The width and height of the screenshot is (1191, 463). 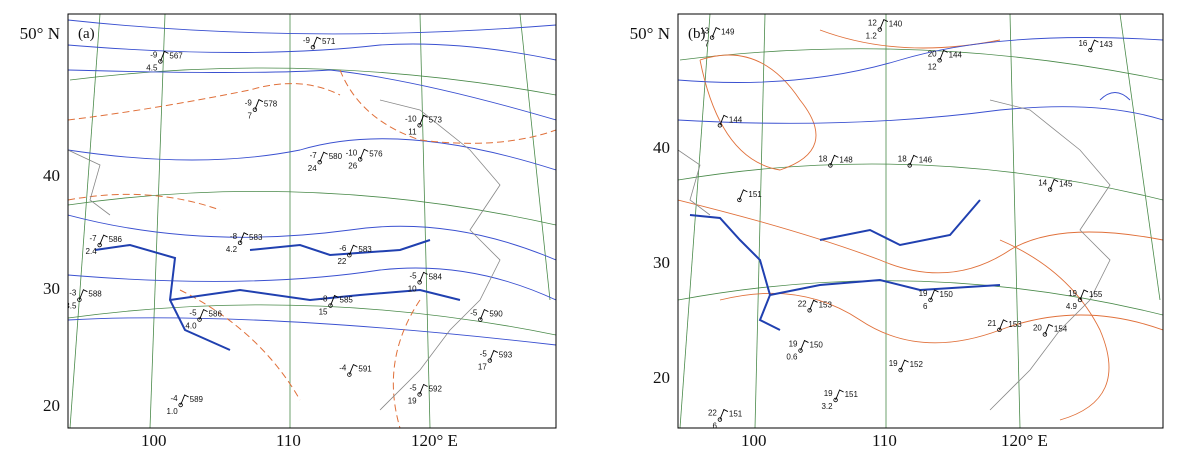 I want to click on station-height: 592, so click(x=436, y=388).